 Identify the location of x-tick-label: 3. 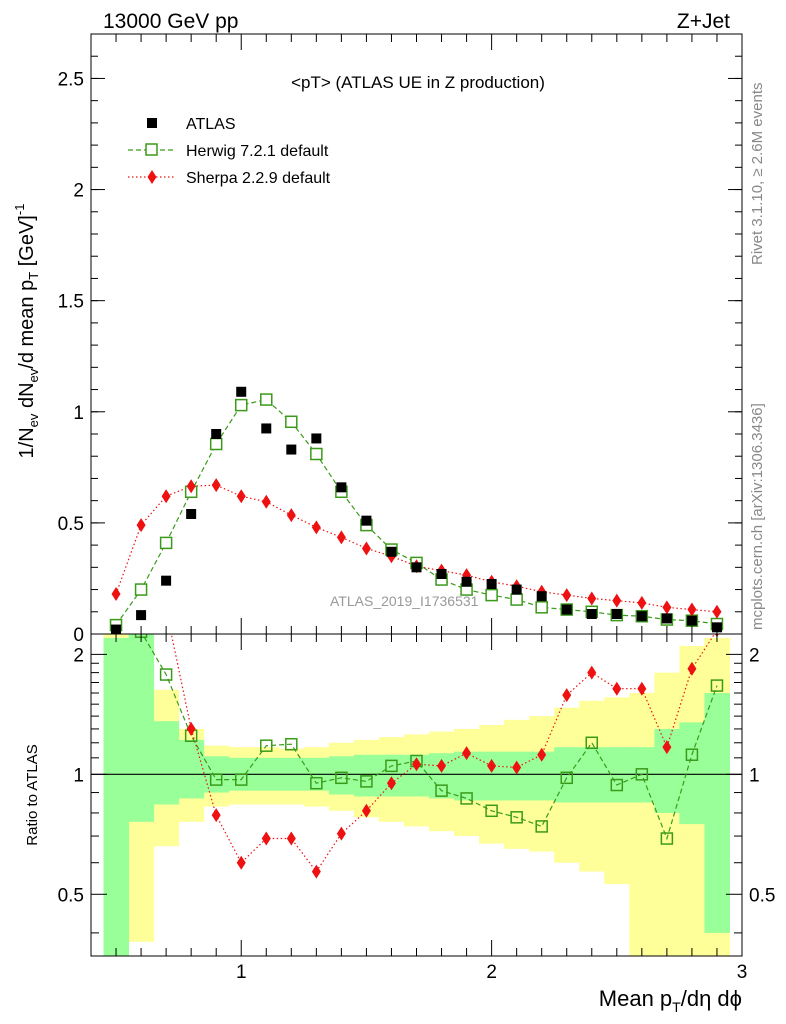
(742, 972).